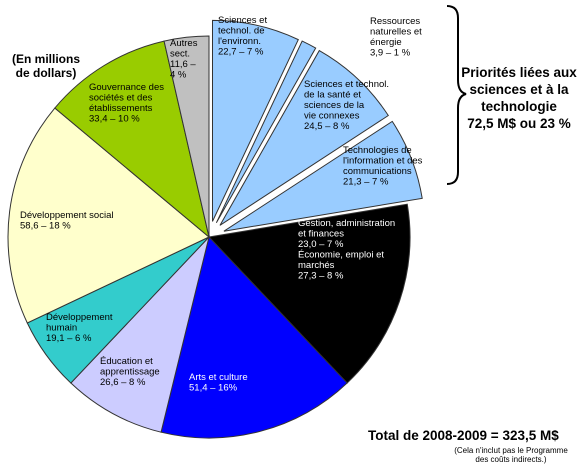 The image size is (585, 465). What do you see at coordinates (241, 31) in the screenshot?
I see `slice-label-line: technol. de` at bounding box center [241, 31].